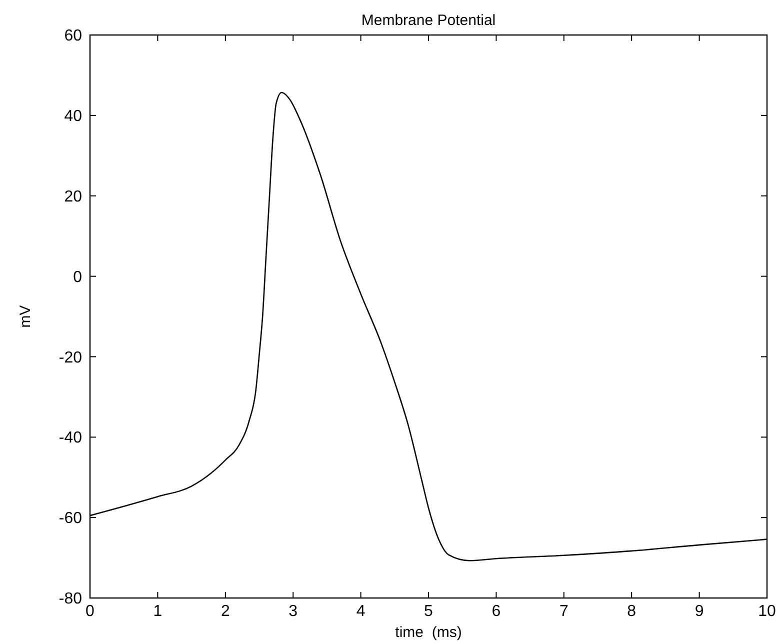  What do you see at coordinates (361, 611) in the screenshot?
I see `x-tick-label: 4` at bounding box center [361, 611].